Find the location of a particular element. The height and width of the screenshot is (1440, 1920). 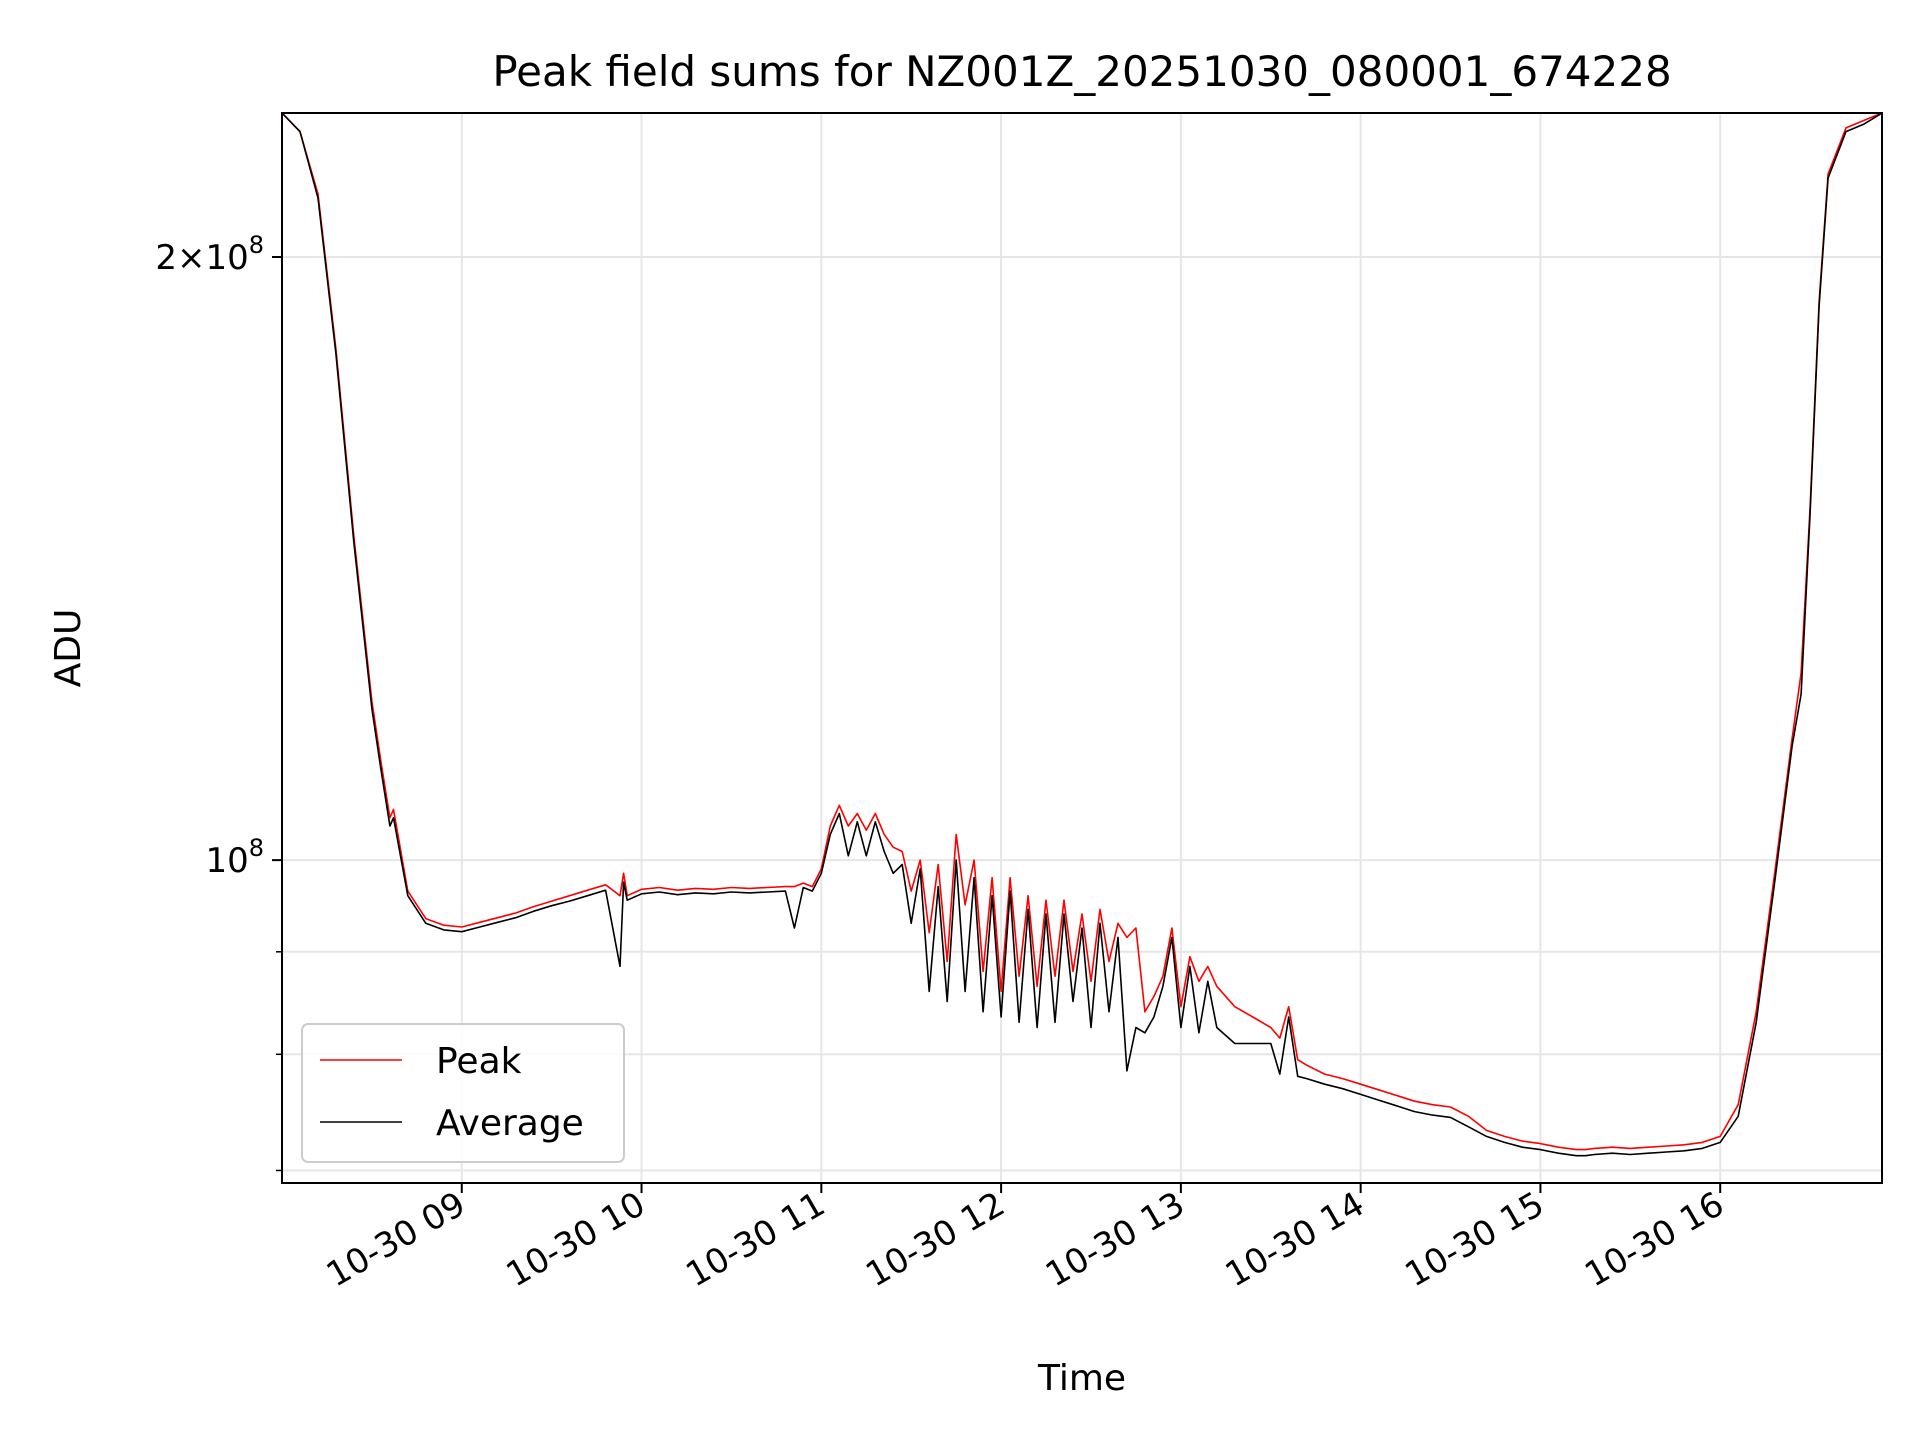

legend: Peak Average is located at coordinates (463, 1093).